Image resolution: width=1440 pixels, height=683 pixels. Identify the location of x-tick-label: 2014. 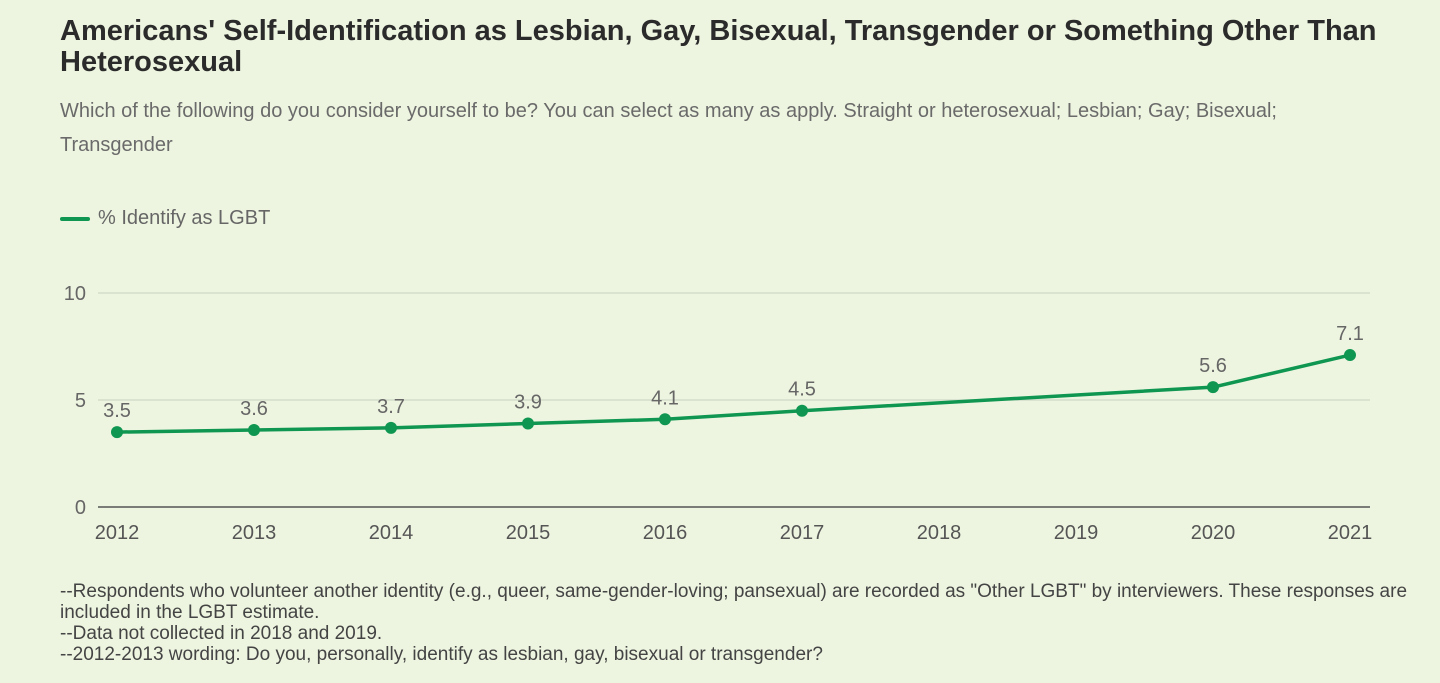
(391, 533).